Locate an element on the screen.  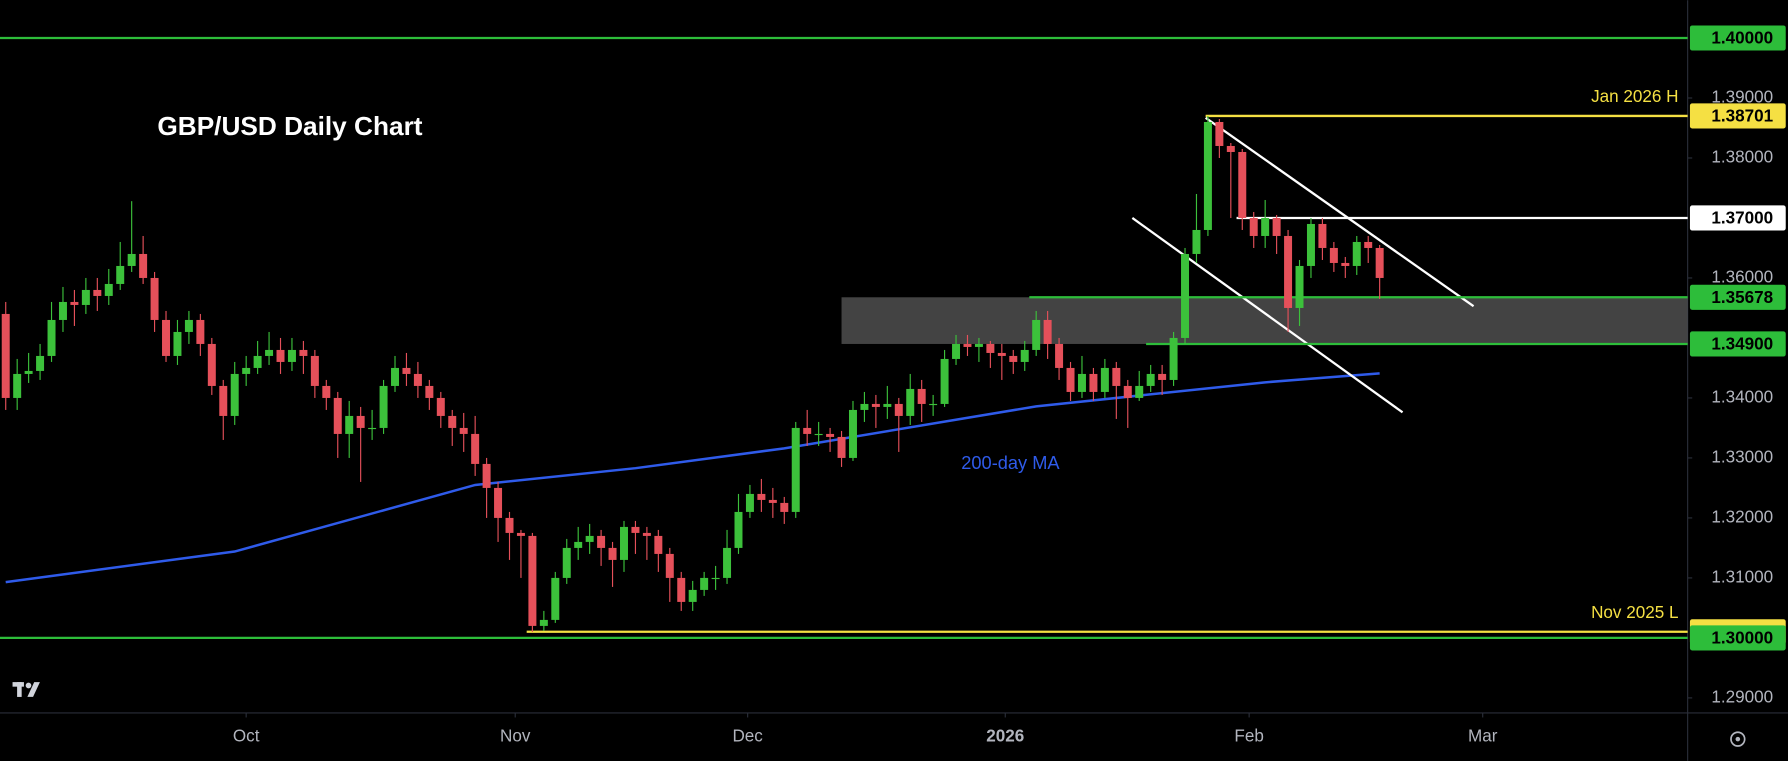
y-tick-label: 1.29000 is located at coordinates (1742, 696).